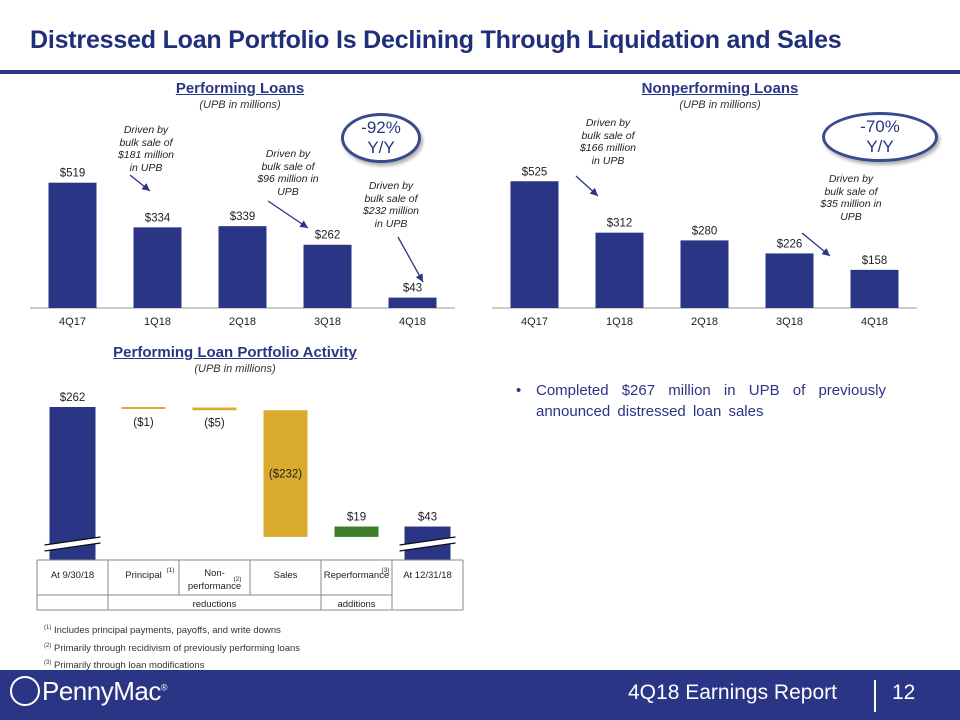 This screenshot has height=720, width=960. I want to click on nonperforming-annotation-2: Driven by bulk sale of $35 million in UPB, so click(851, 198).